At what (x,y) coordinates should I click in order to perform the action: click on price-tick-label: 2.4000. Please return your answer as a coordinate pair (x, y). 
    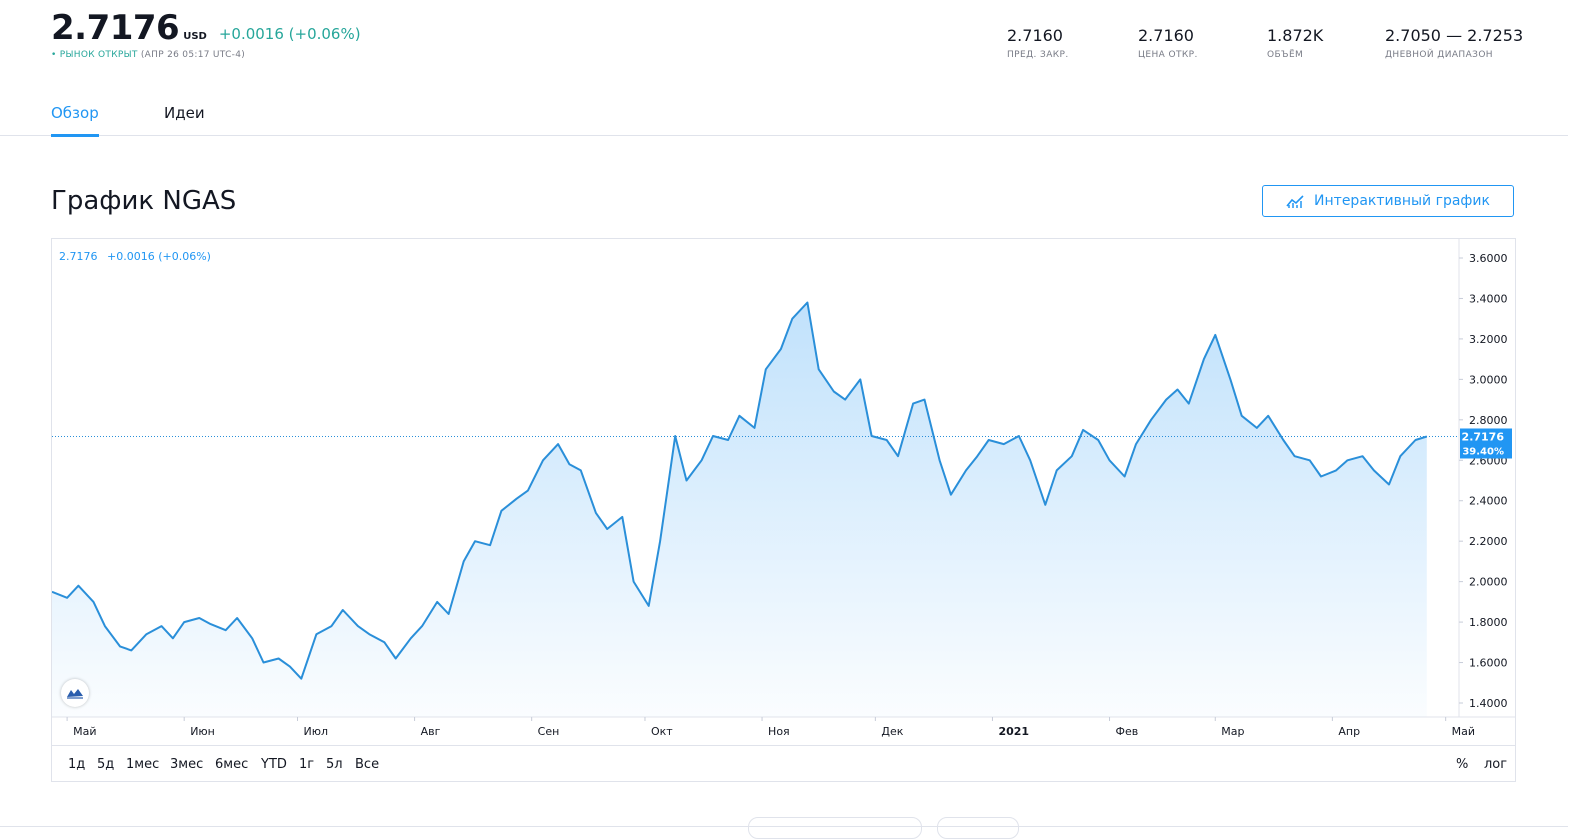
    Looking at the image, I should click on (1488, 501).